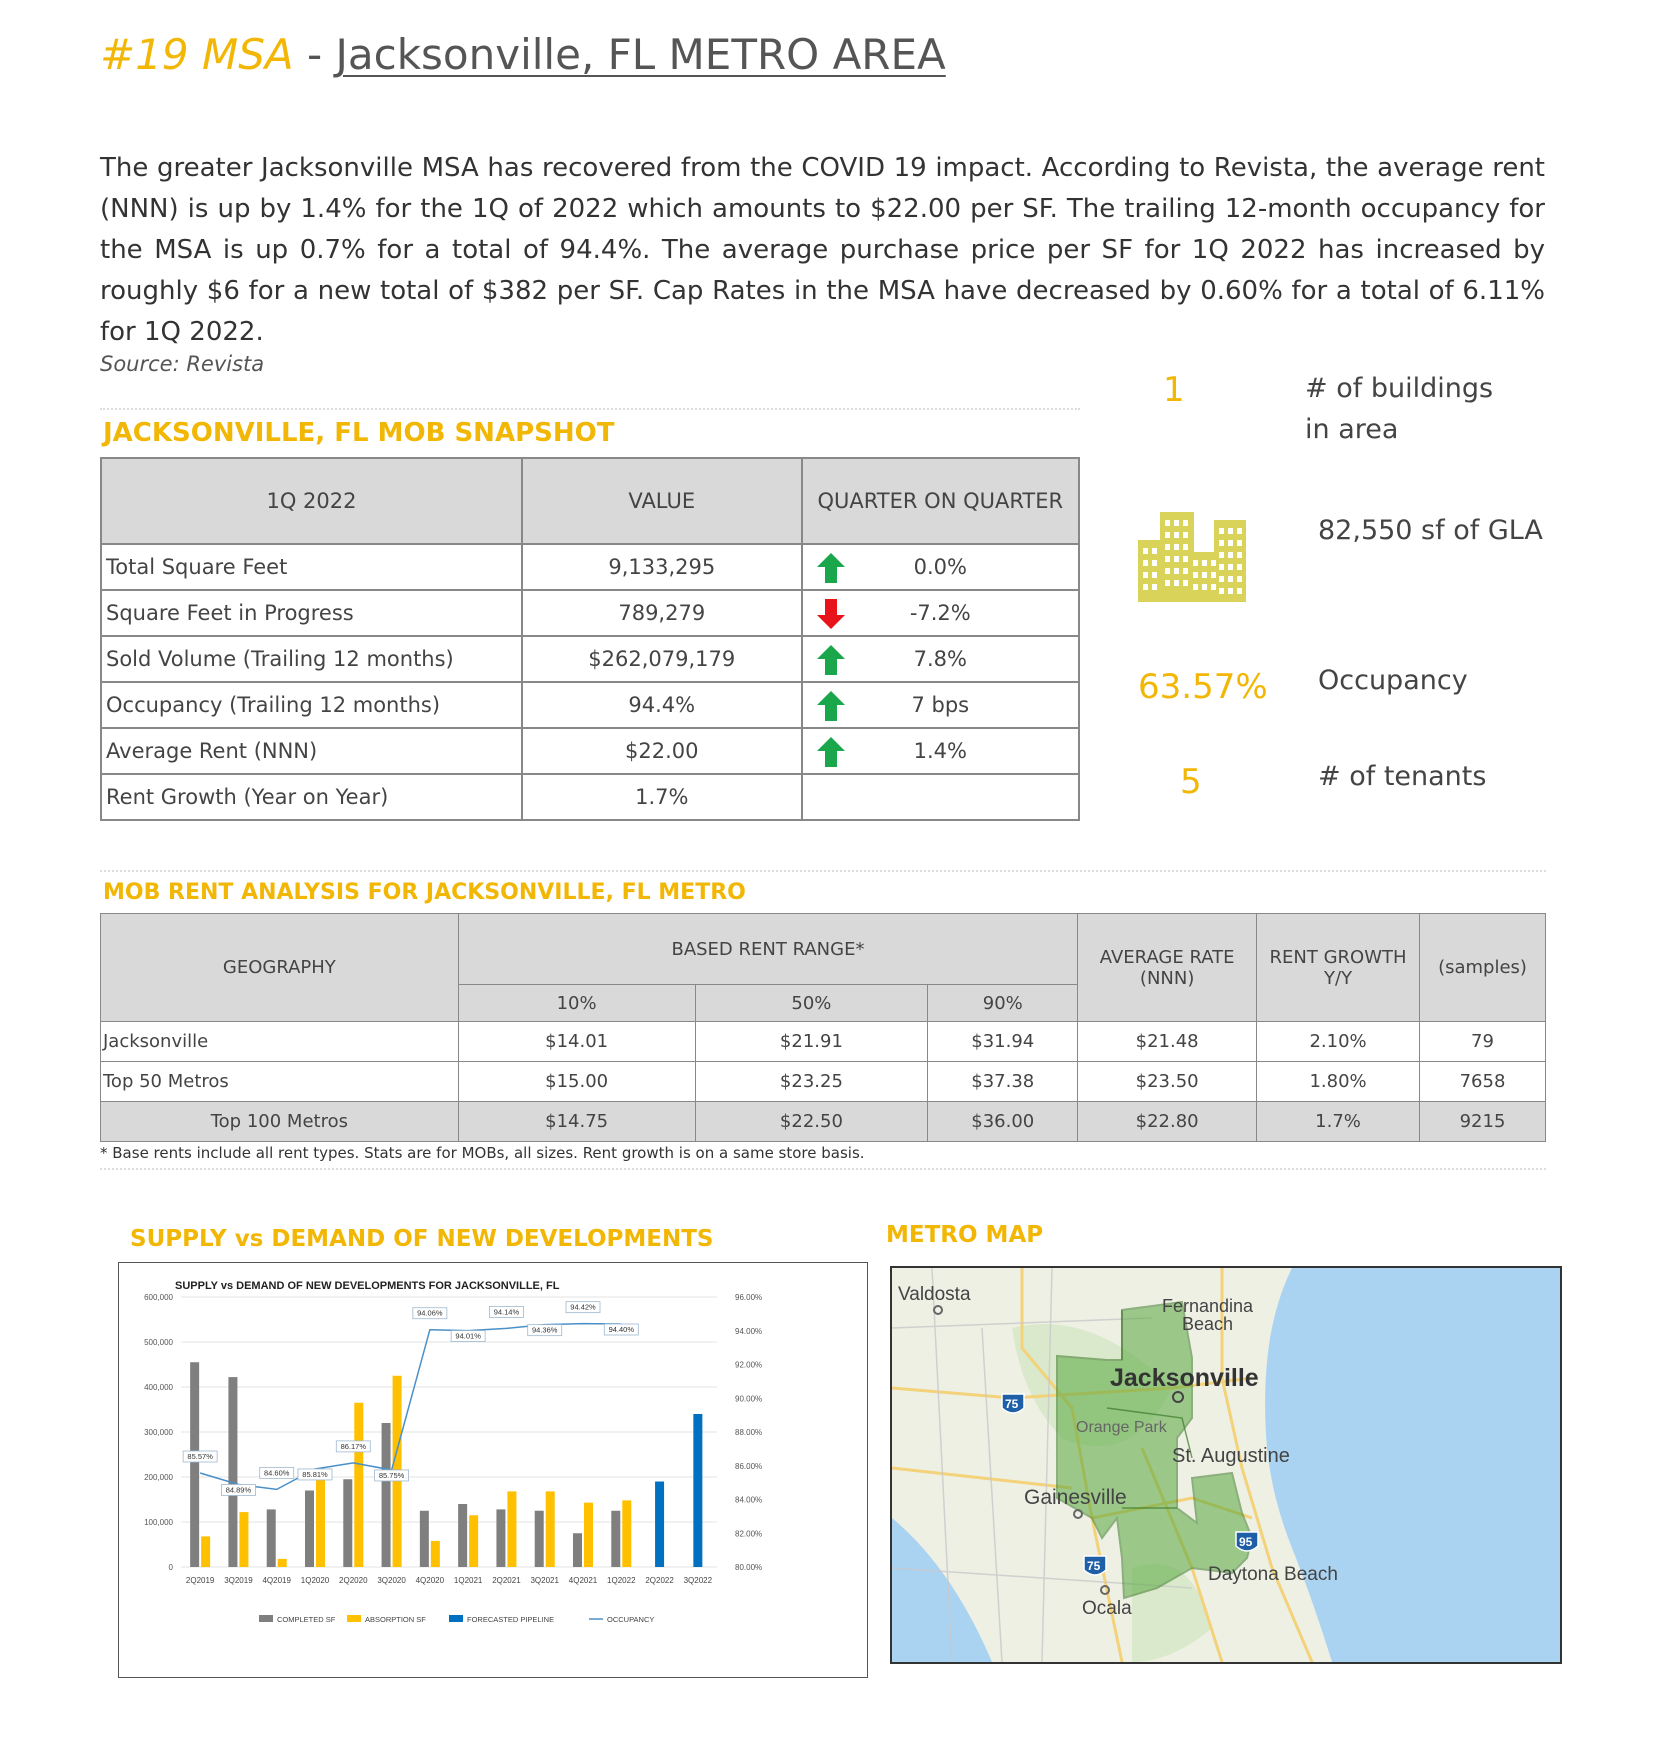  I want to click on rent-samples: 79, so click(1482, 1041).